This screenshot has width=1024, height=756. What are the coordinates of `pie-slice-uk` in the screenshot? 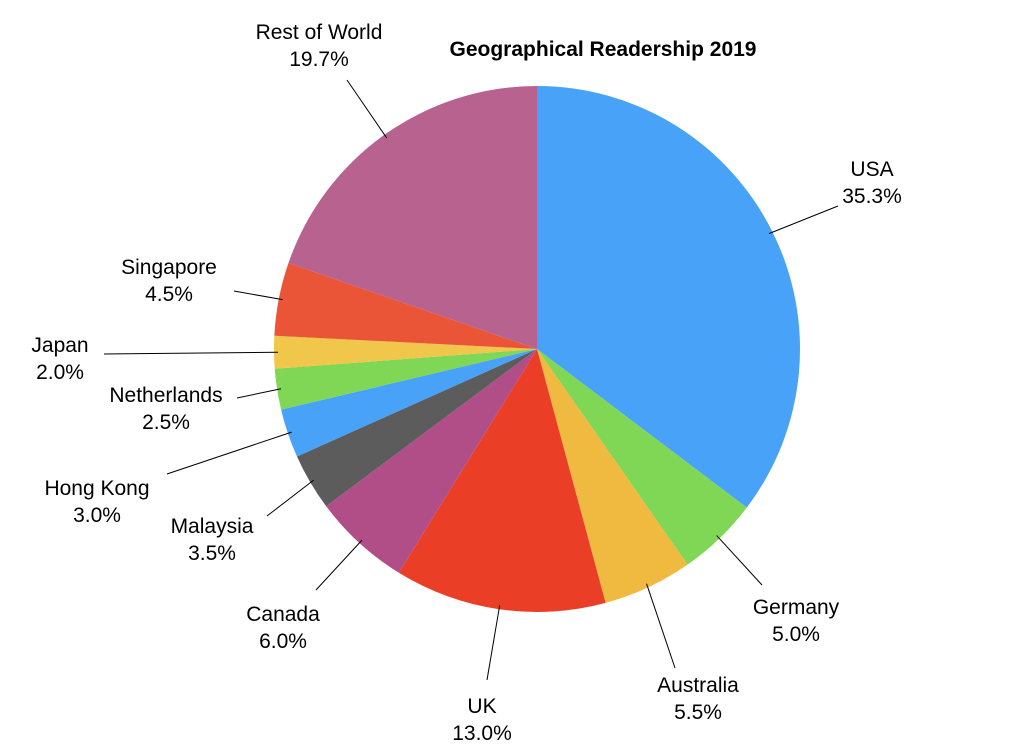 It's located at (502, 481).